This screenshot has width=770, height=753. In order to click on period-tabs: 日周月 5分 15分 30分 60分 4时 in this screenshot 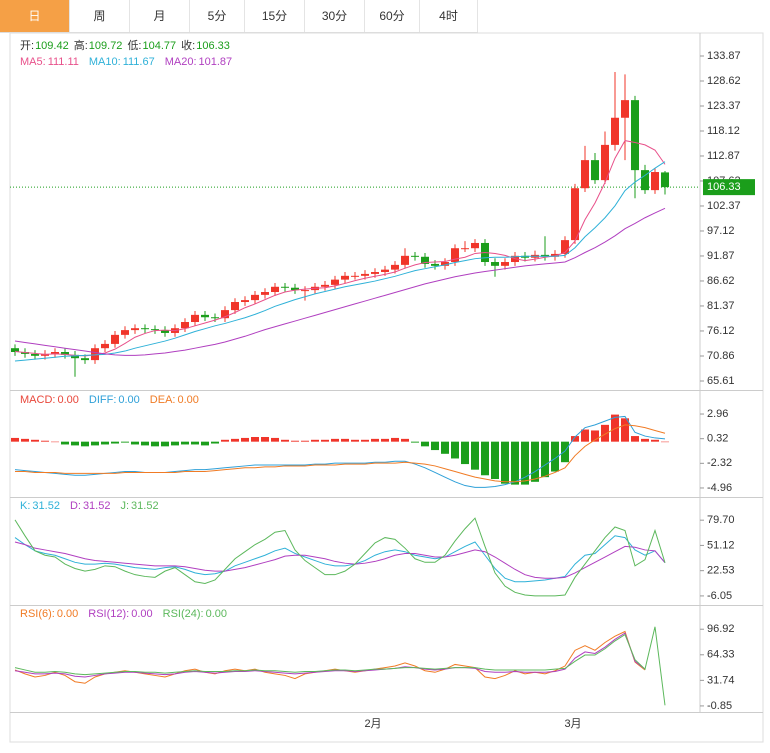, I will do `click(239, 16)`.